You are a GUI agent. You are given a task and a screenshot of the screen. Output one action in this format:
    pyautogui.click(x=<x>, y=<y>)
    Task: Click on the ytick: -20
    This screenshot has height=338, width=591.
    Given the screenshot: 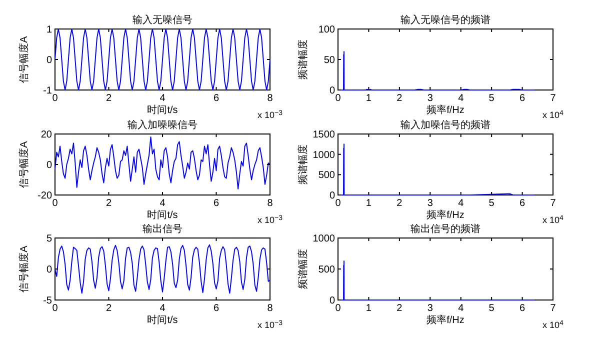 What is the action you would take?
    pyautogui.click(x=45, y=196)
    